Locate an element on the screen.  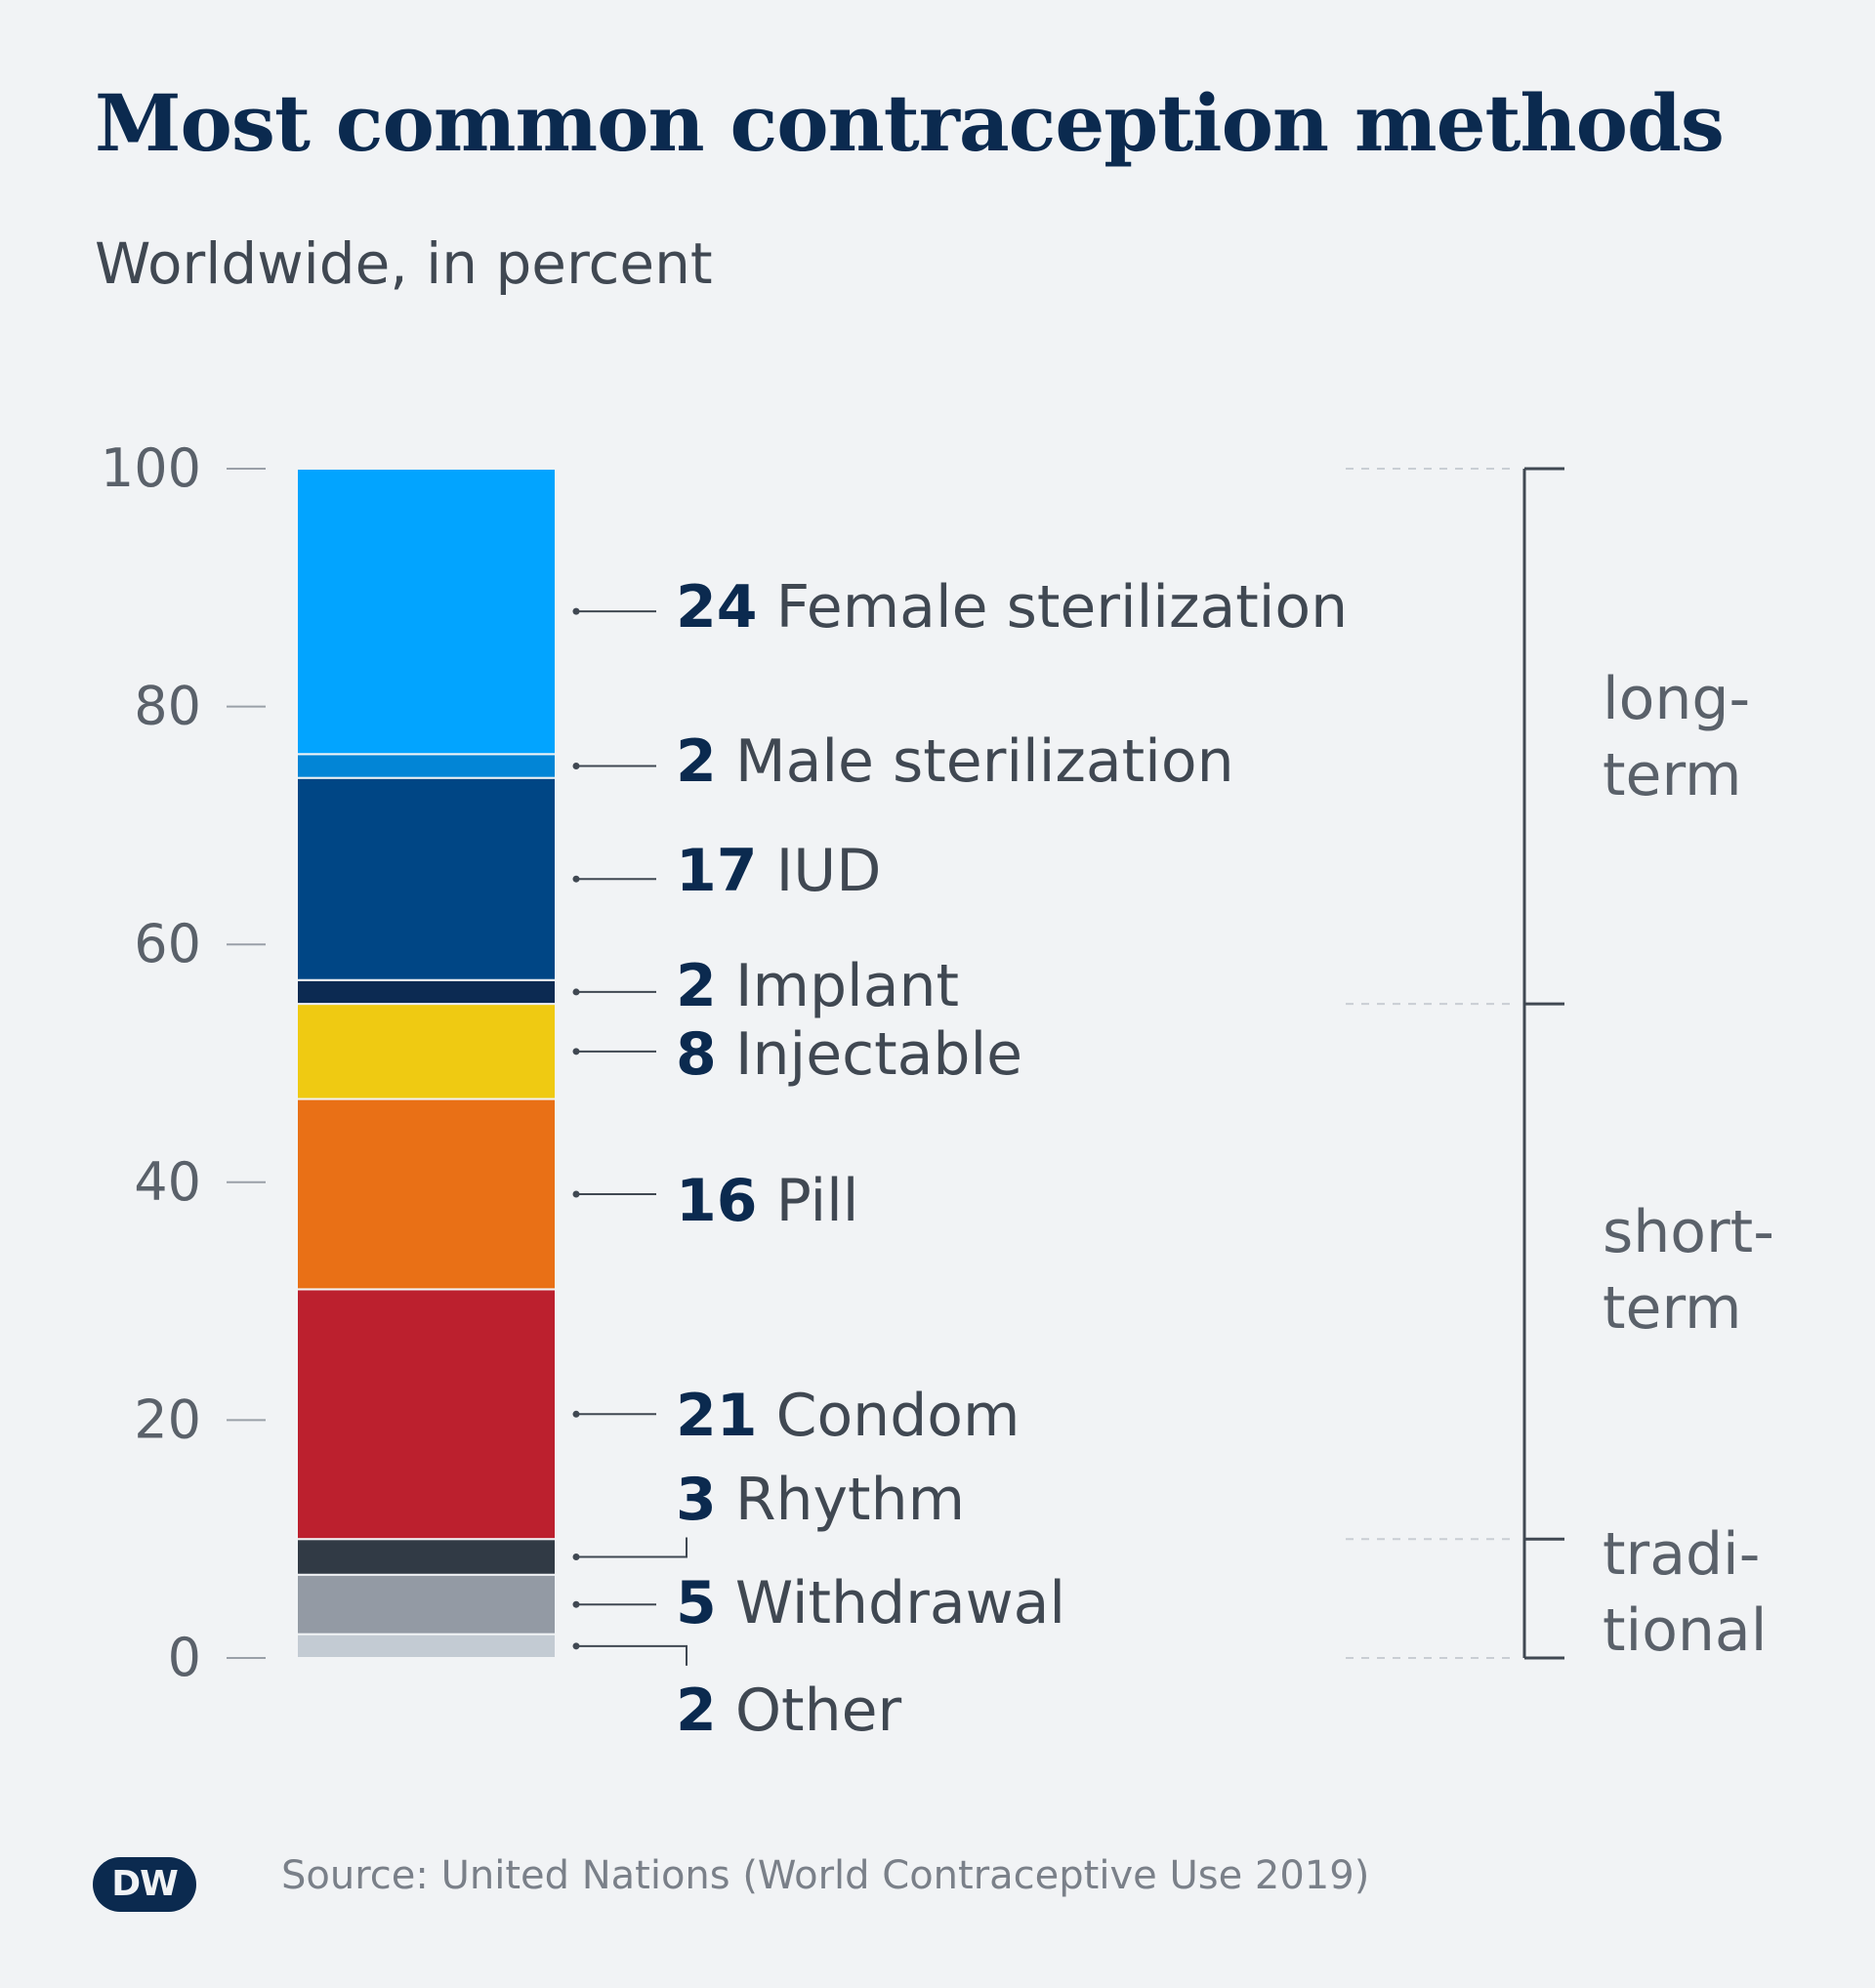
group-label-line: short- is located at coordinates (1688, 1232).